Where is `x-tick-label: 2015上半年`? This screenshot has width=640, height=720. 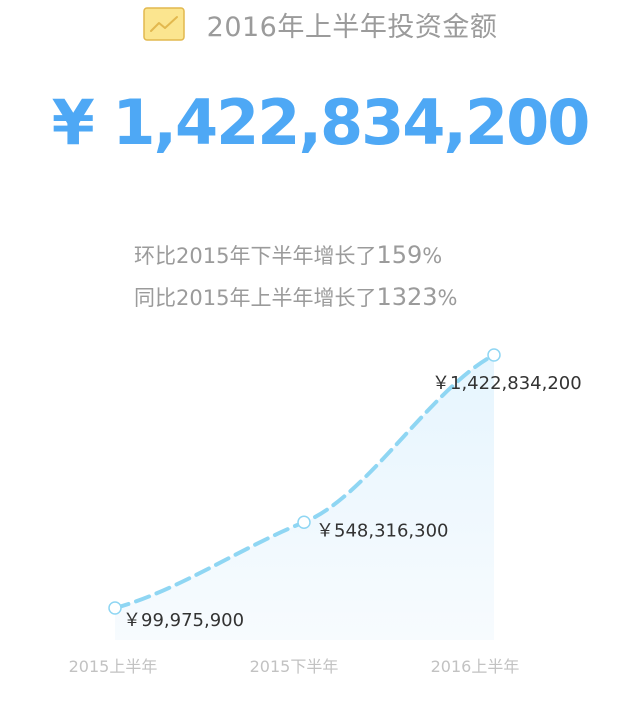 x-tick-label: 2015上半年 is located at coordinates (113, 666).